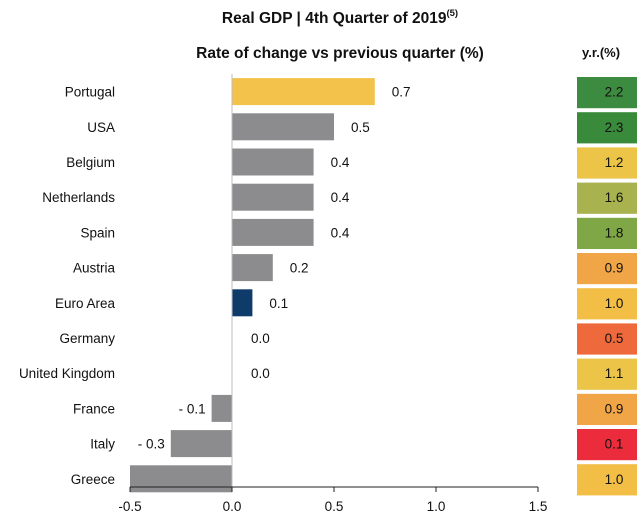 This screenshot has height=521, width=637. Describe the element at coordinates (614, 338) in the screenshot. I see `yoy-label: 0.5` at that location.